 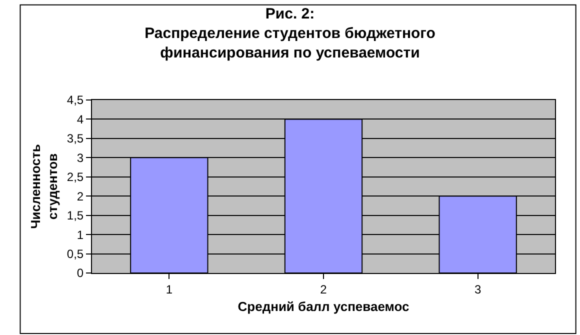 I want to click on x-tick-label: 1, so click(x=169, y=289).